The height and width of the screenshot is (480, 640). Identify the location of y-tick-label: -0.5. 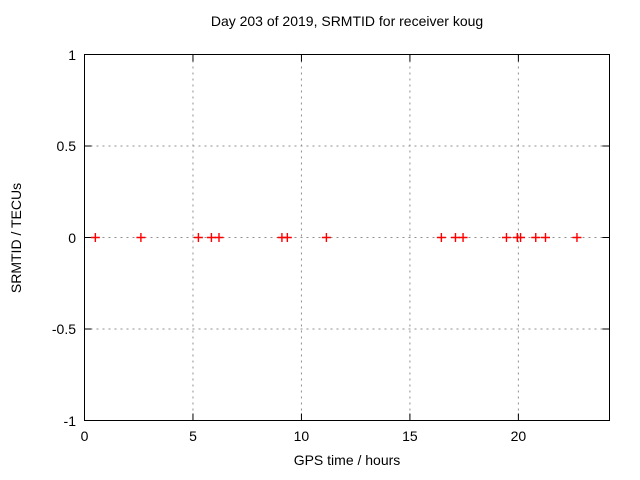
(63, 329).